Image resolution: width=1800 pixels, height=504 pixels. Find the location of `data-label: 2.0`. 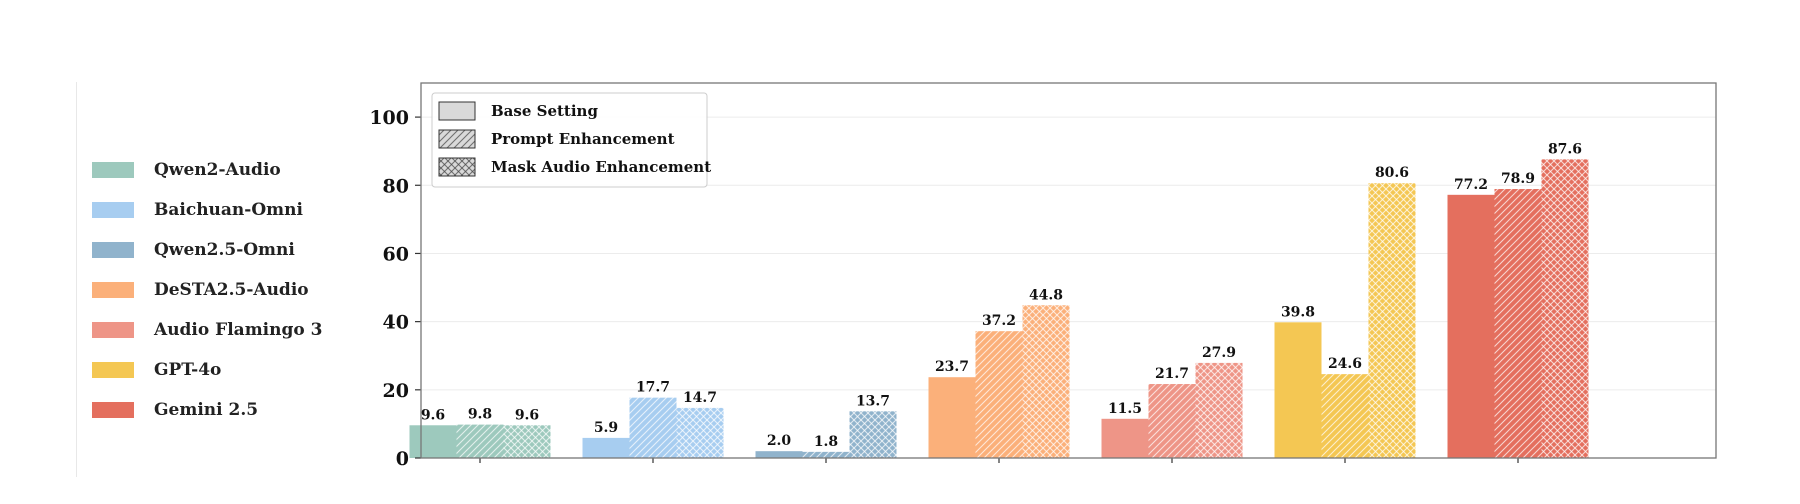

data-label: 2.0 is located at coordinates (779, 441).